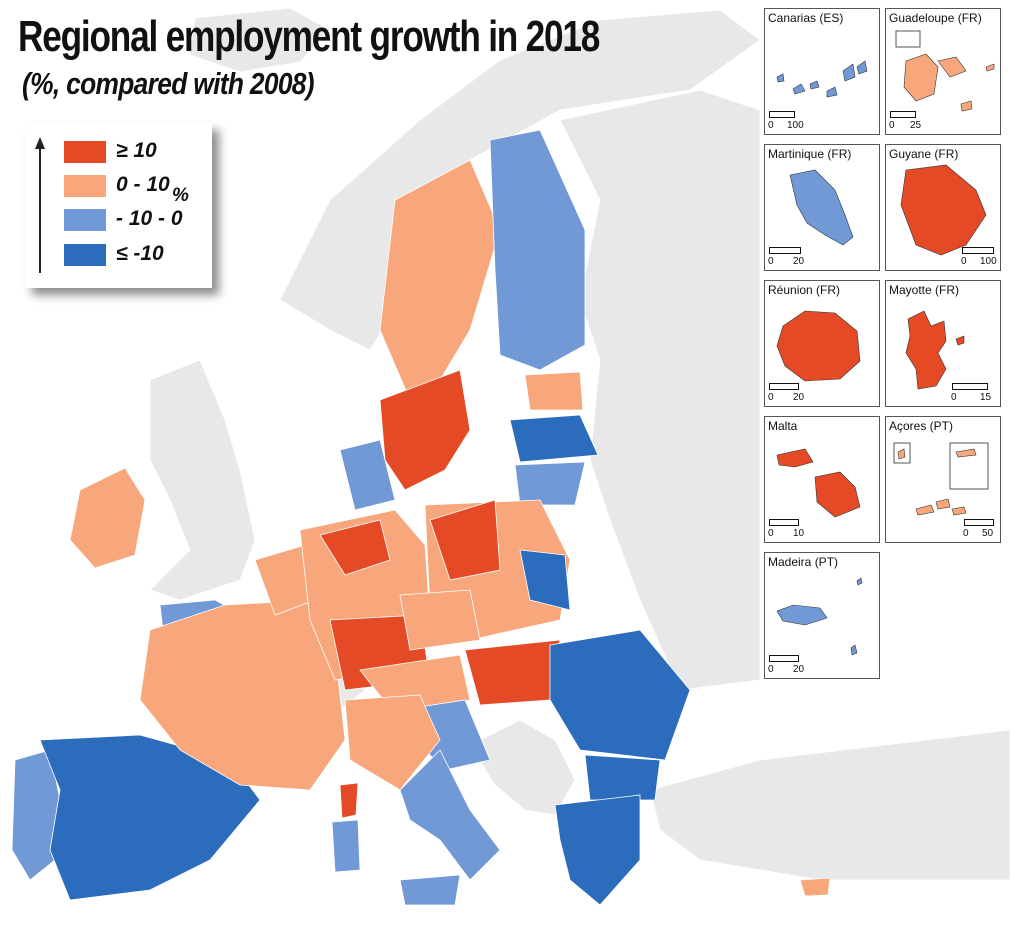  I want to click on inset-martinique: Martinique (FR) 0 20, so click(822, 207).